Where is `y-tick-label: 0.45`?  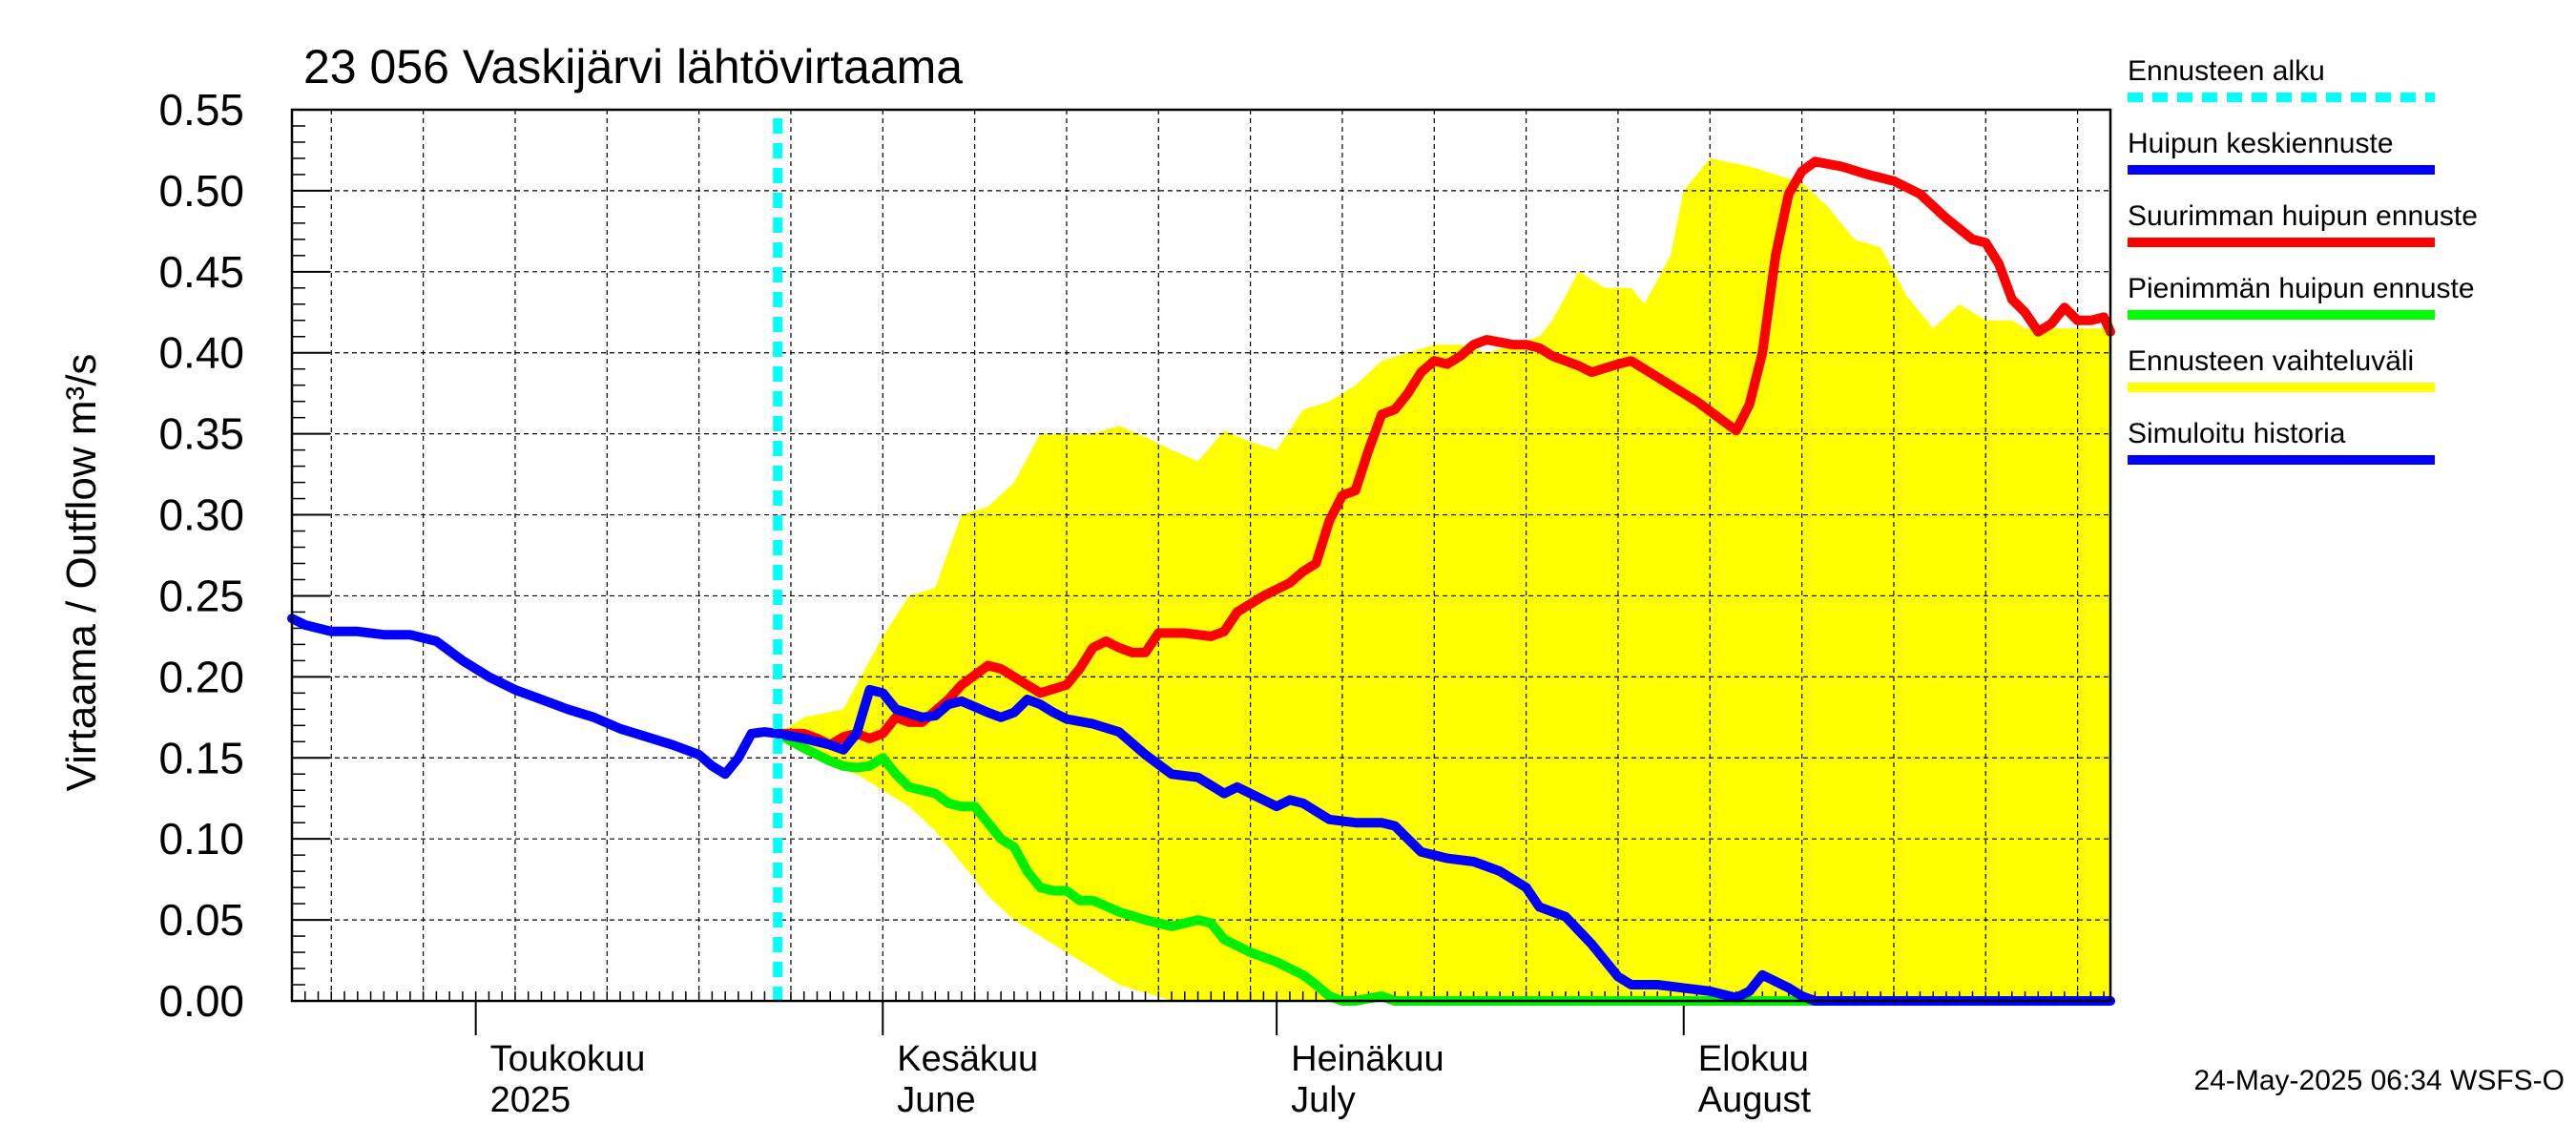 y-tick-label: 0.45 is located at coordinates (201, 272).